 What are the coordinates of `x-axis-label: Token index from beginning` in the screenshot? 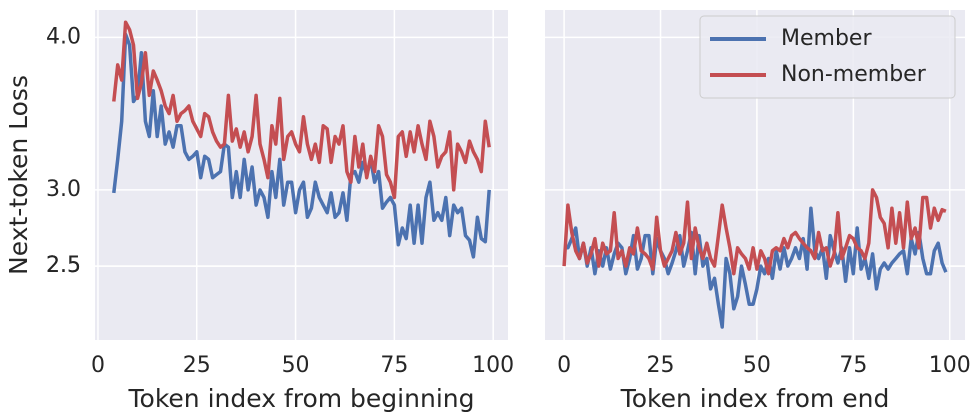 It's located at (301, 398).